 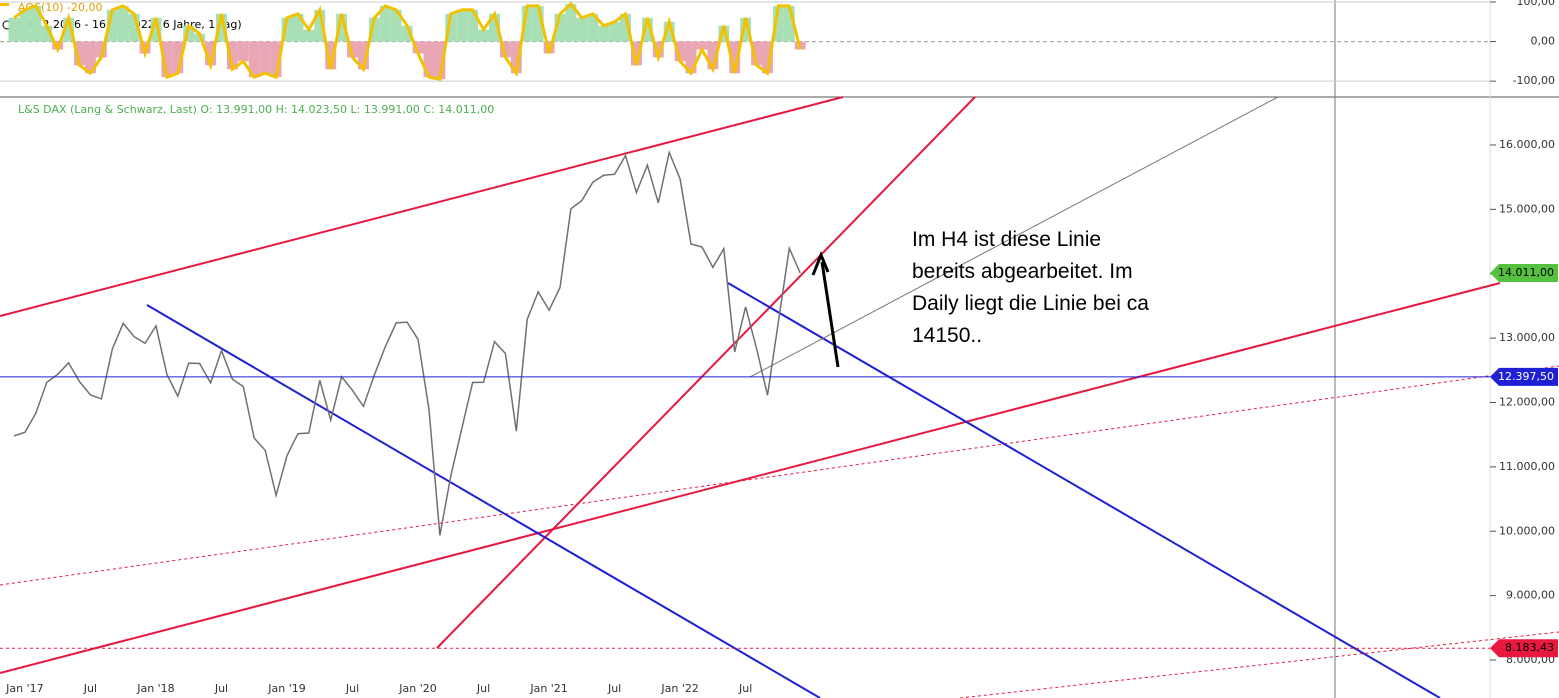 I want to click on price-tag-label: 14.011,00, so click(x=1526, y=272).